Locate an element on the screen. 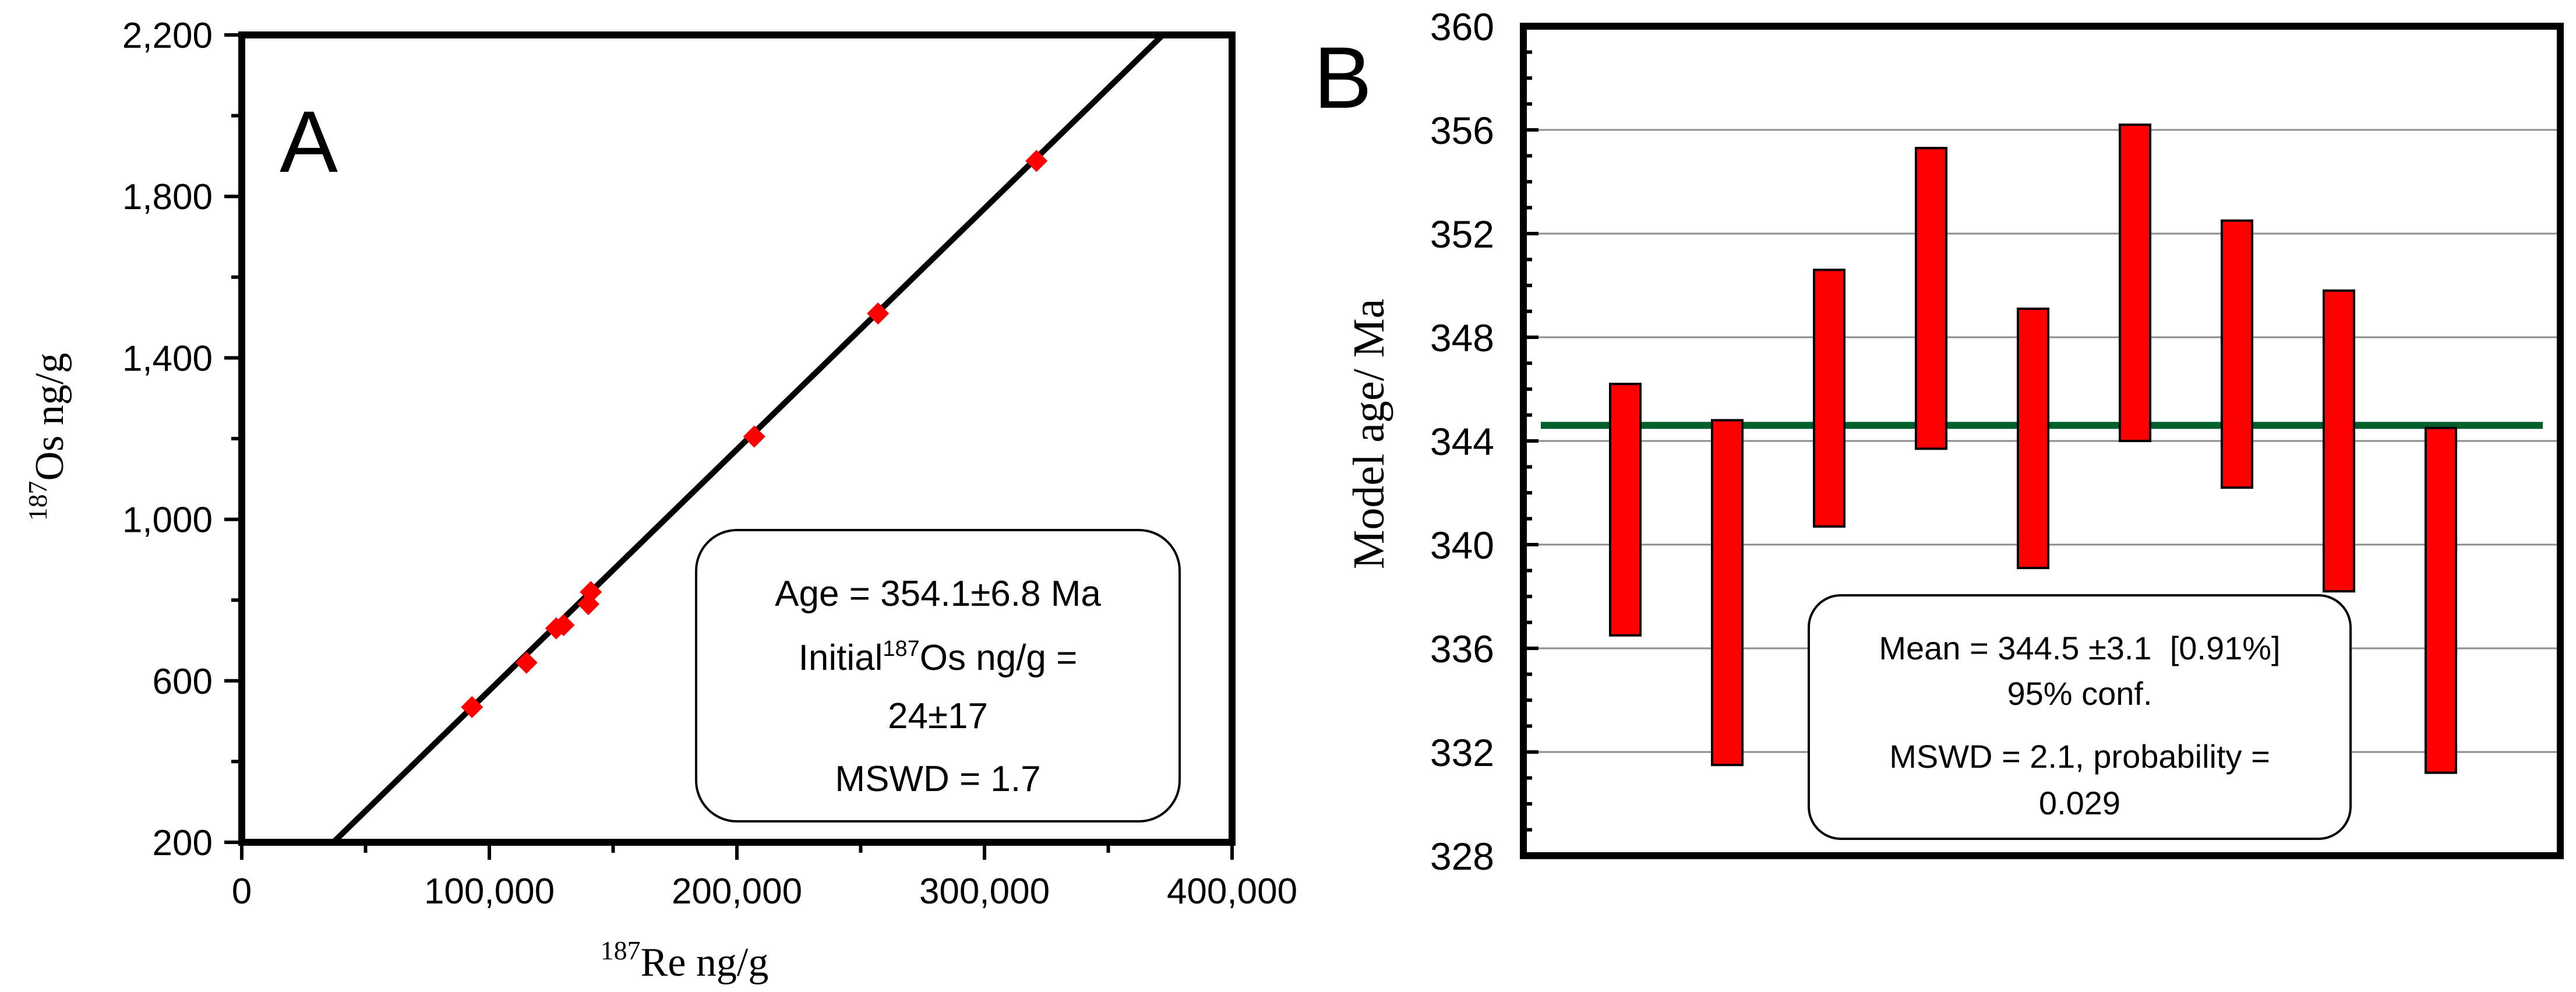  age-text: Age = 354.1±6.8 Ma is located at coordinates (938, 594).